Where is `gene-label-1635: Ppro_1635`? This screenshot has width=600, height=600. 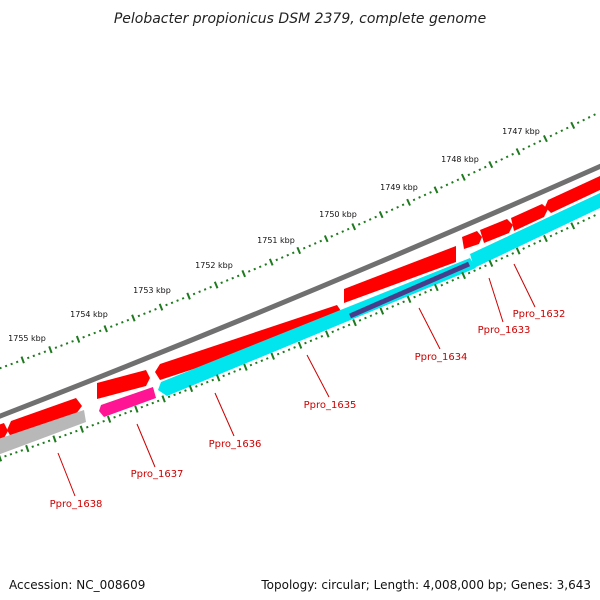
gene-label-1635: Ppro_1635 is located at coordinates (330, 405).